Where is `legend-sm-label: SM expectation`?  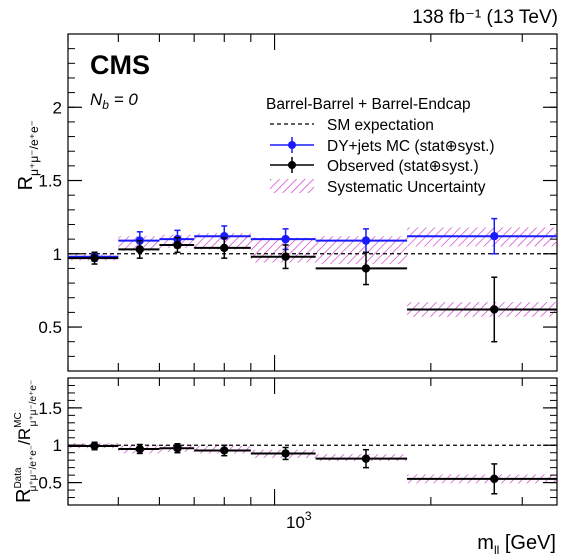
legend-sm-label: SM expectation is located at coordinates (380, 125).